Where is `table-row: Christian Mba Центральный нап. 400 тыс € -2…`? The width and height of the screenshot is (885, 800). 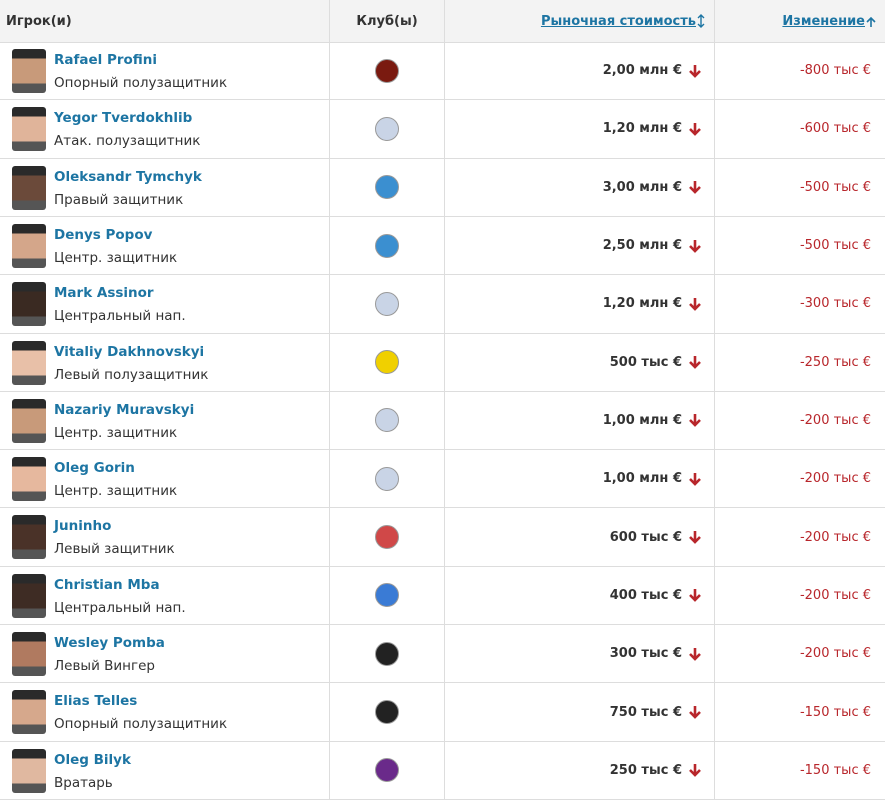
table-row: Christian Mba Центральный нап. 400 тыс € -2… is located at coordinates (442, 596).